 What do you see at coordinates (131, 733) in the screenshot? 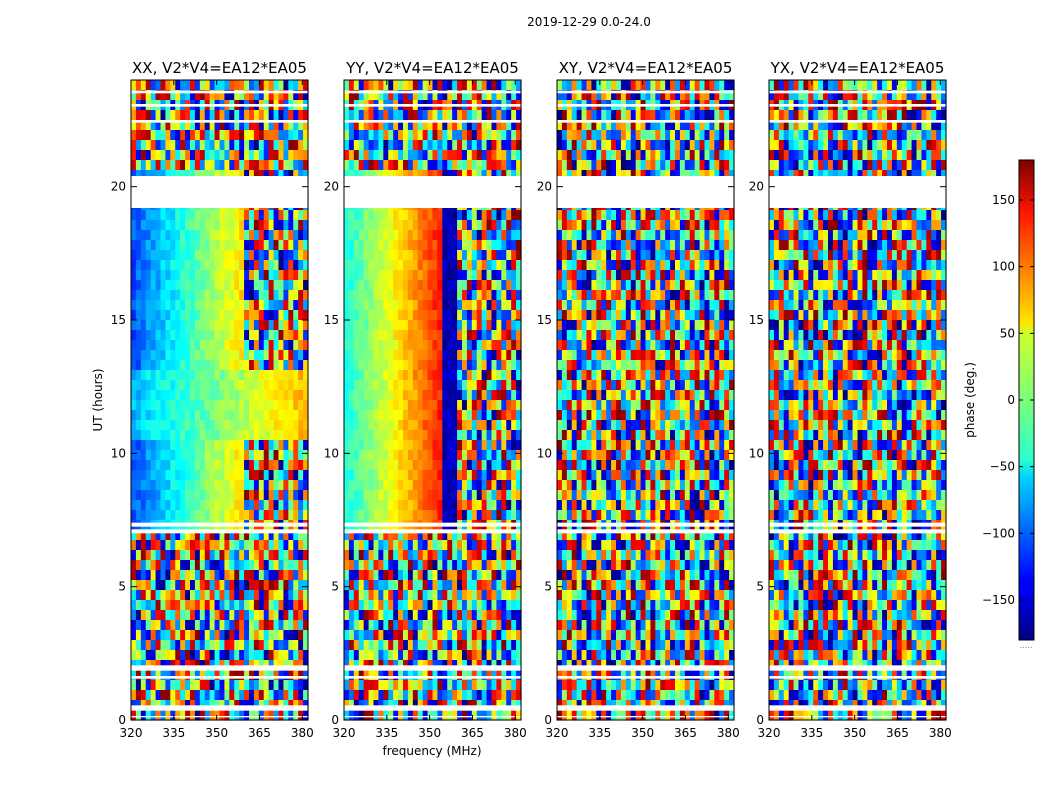
I see `x-tick-label: 320` at bounding box center [131, 733].